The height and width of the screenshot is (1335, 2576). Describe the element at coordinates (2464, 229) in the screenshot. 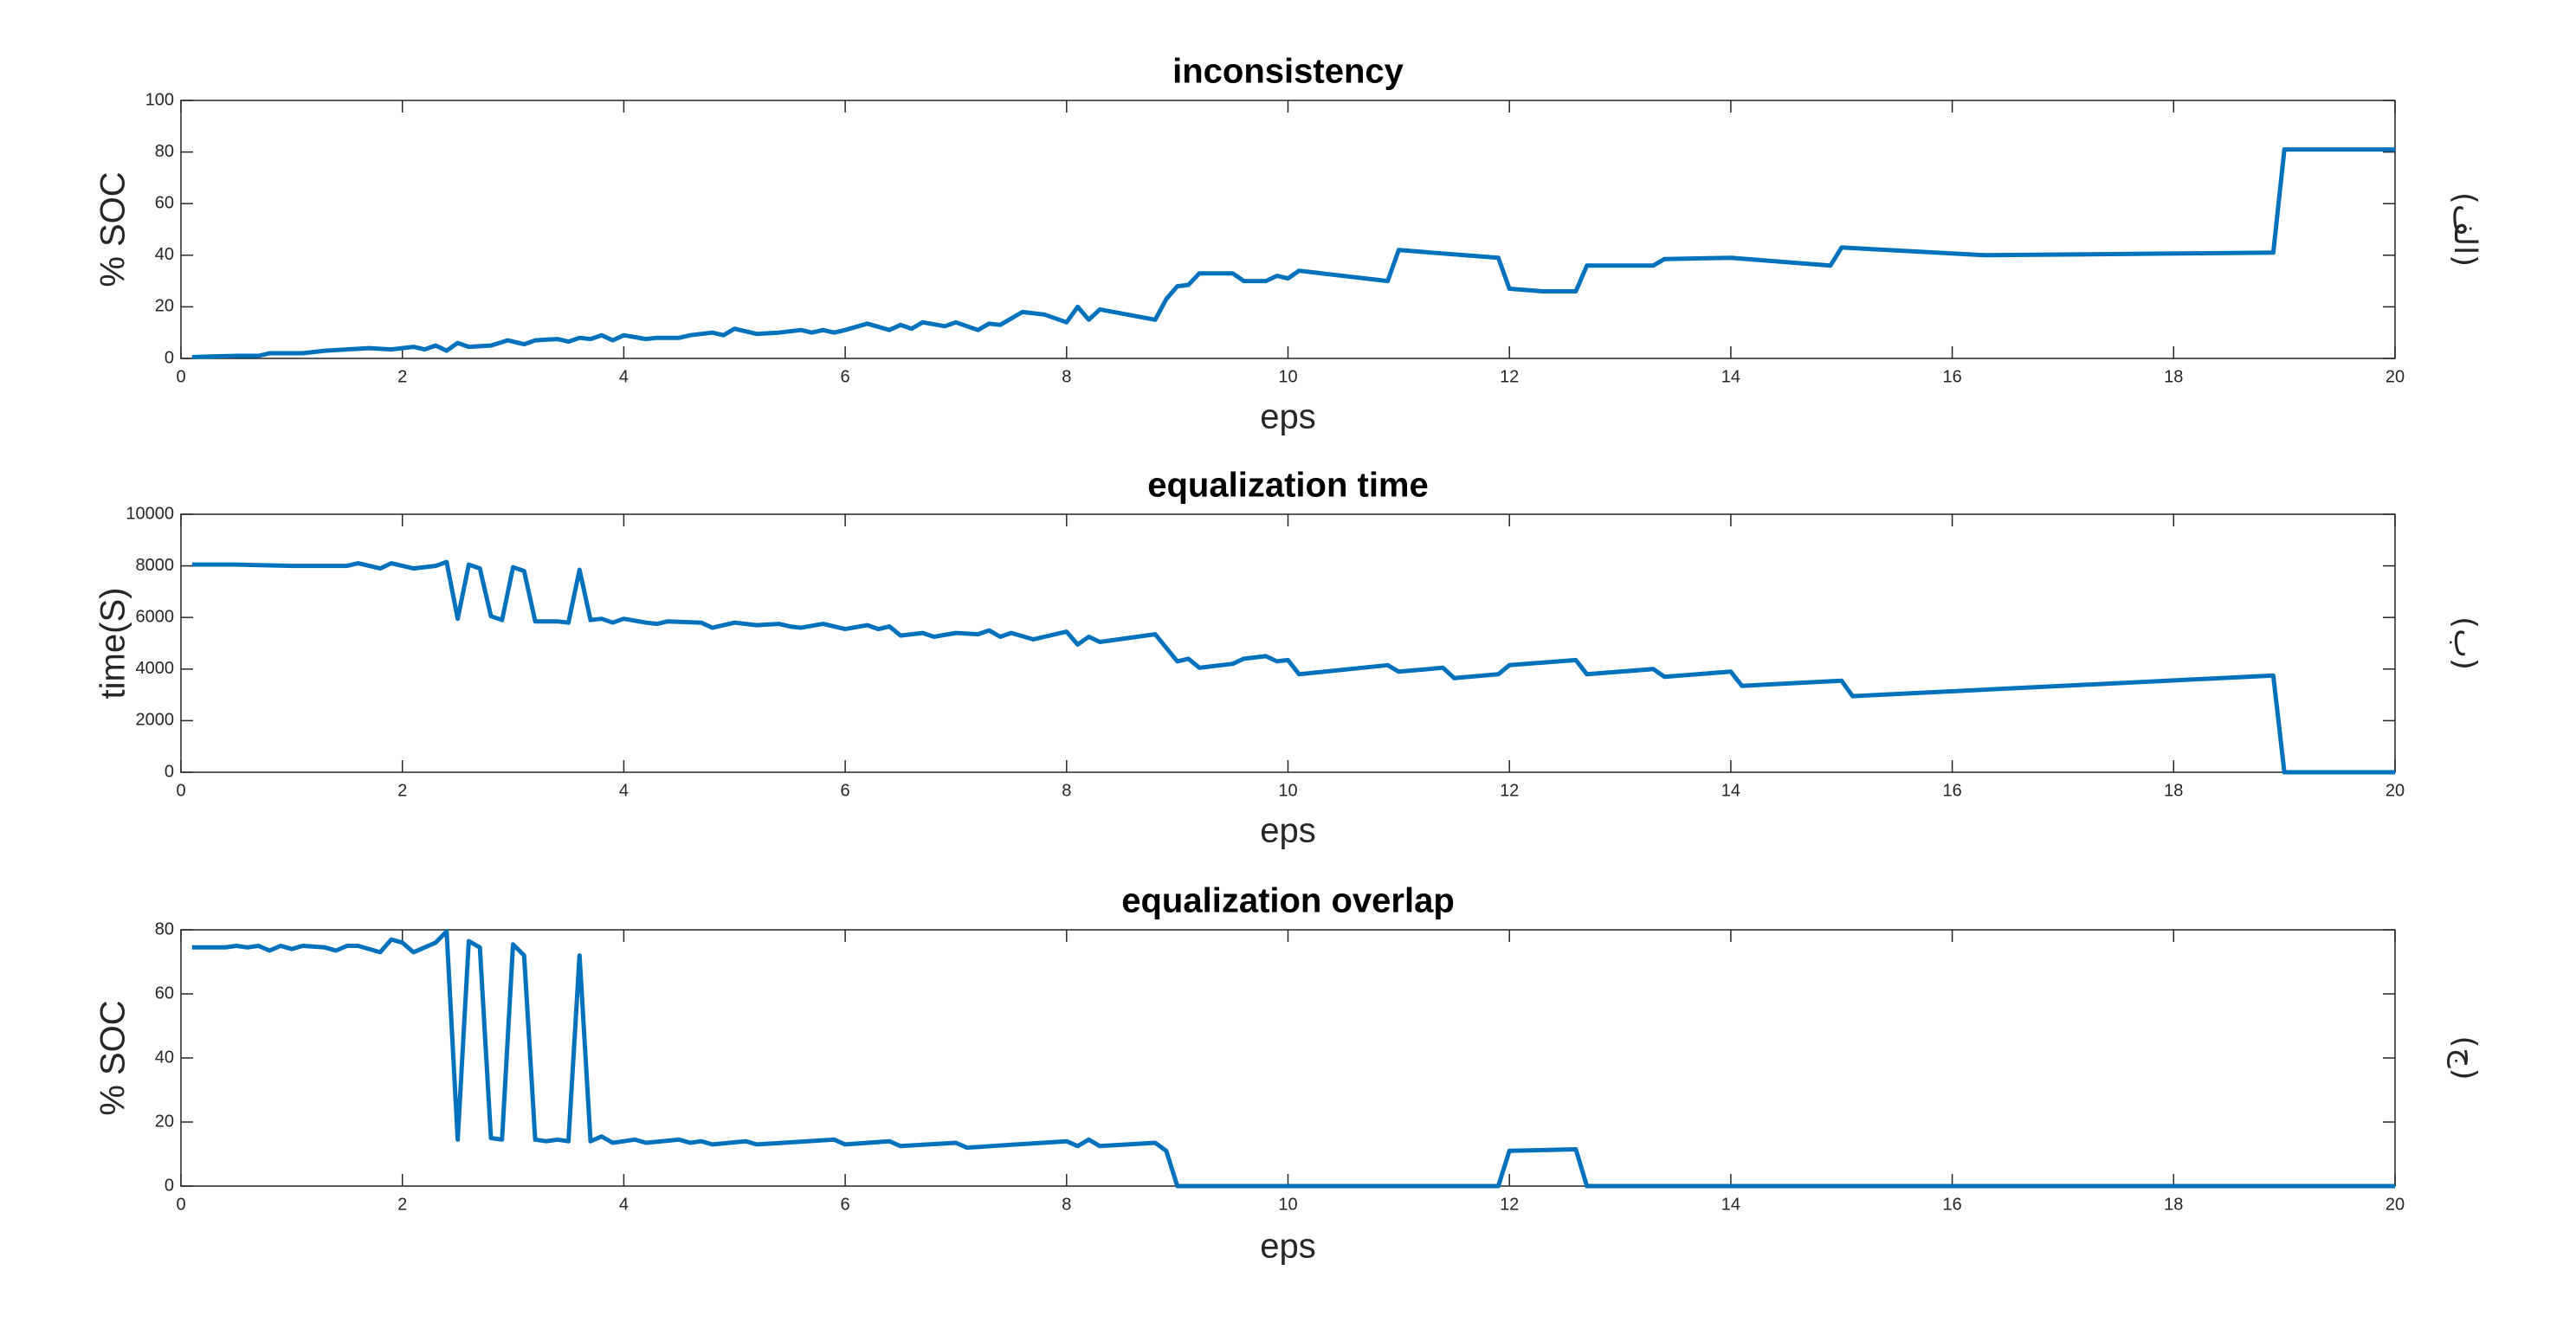

I see `panel-label: (الف)` at that location.